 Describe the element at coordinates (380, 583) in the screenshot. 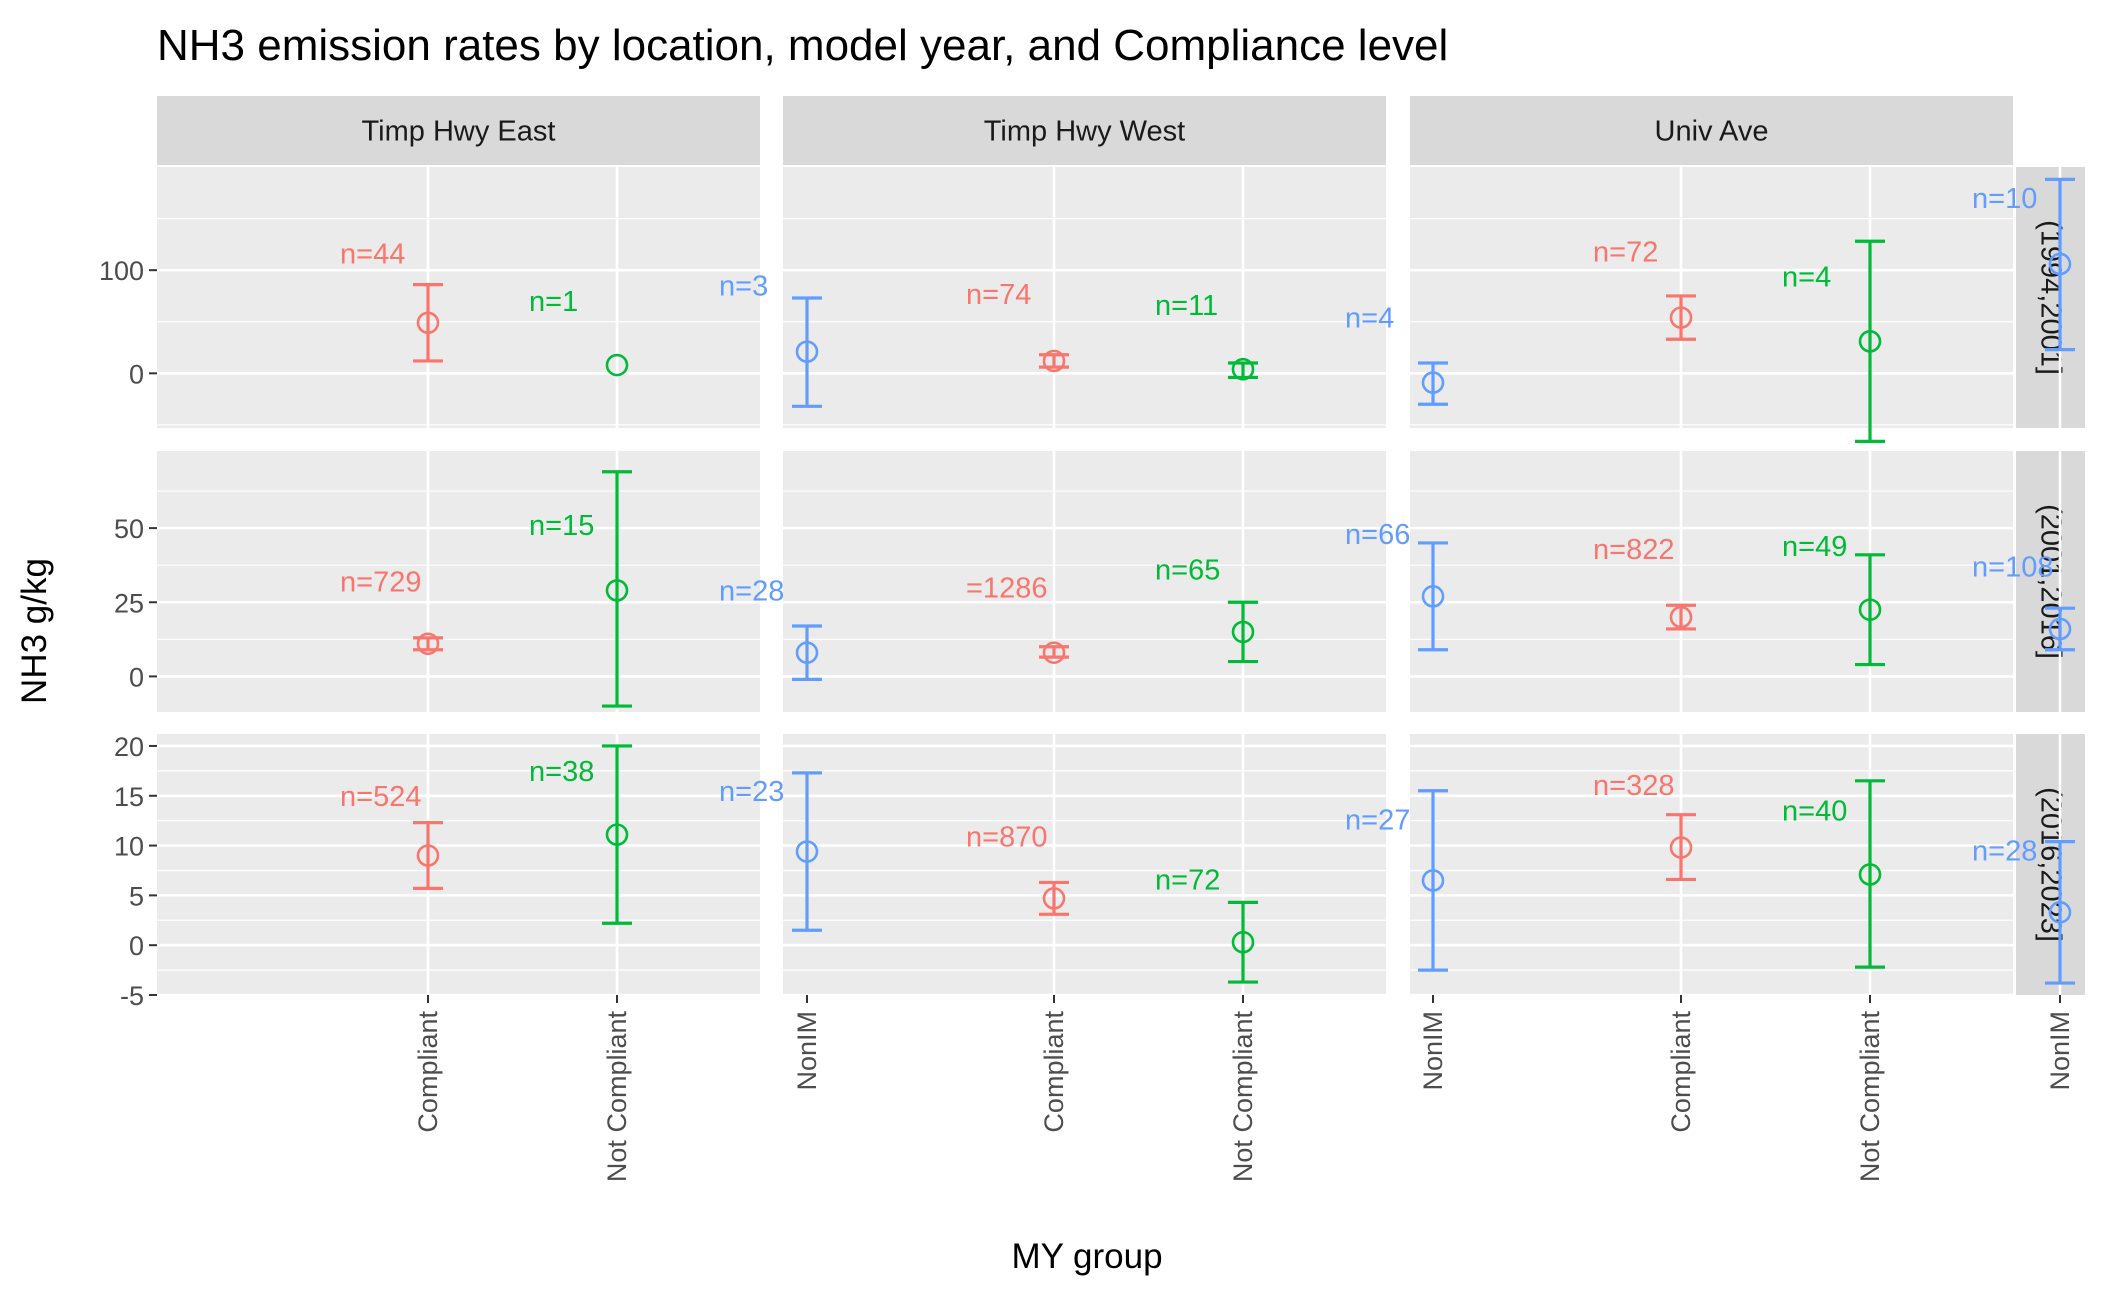

I see `n-label: n=729` at that location.